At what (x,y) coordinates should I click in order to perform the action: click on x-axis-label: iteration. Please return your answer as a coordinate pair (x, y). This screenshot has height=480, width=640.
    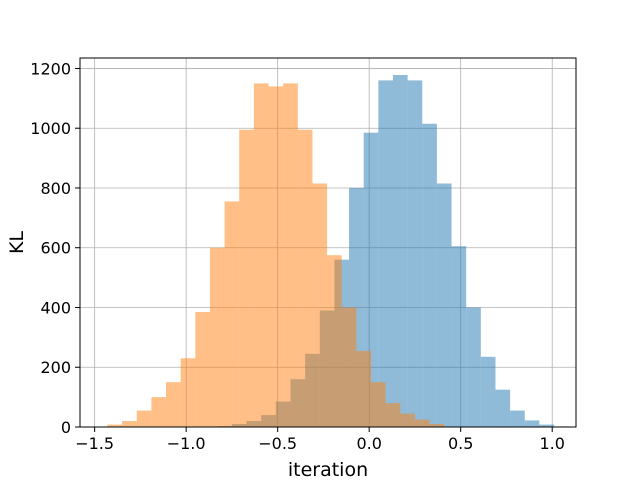
    Looking at the image, I should click on (328, 469).